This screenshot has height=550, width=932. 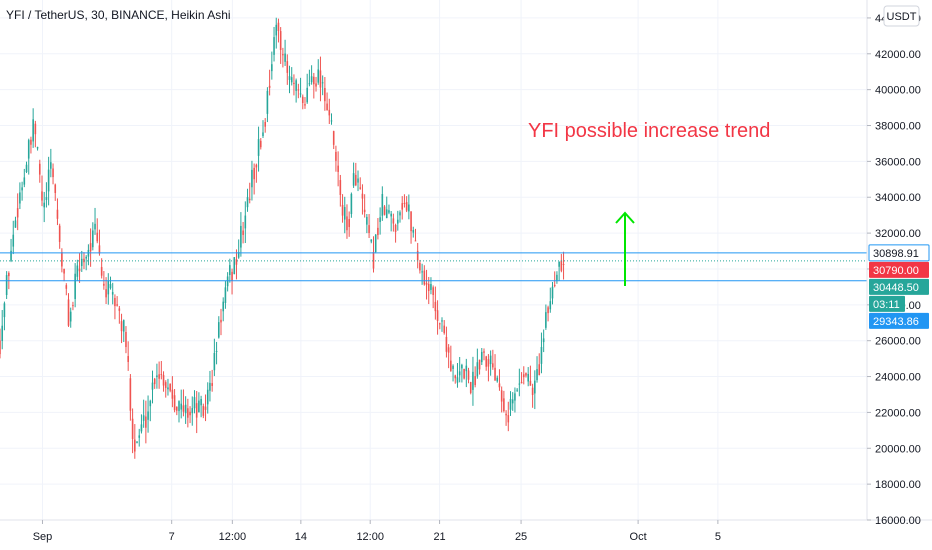 What do you see at coordinates (521, 537) in the screenshot?
I see `time-tick-label: 25` at bounding box center [521, 537].